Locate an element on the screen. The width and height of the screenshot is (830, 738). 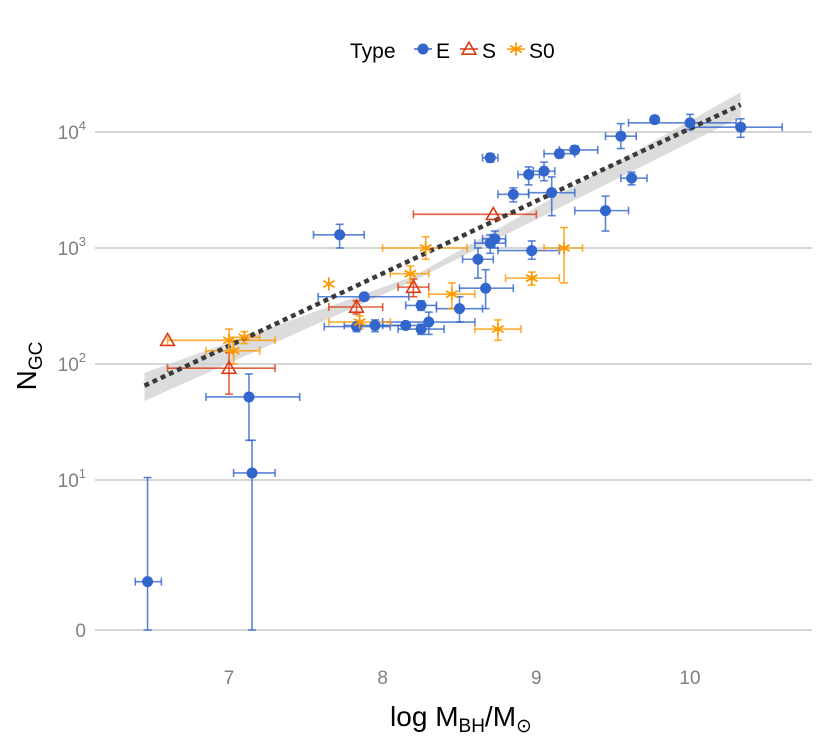
legend-title: Type is located at coordinates (373, 51).